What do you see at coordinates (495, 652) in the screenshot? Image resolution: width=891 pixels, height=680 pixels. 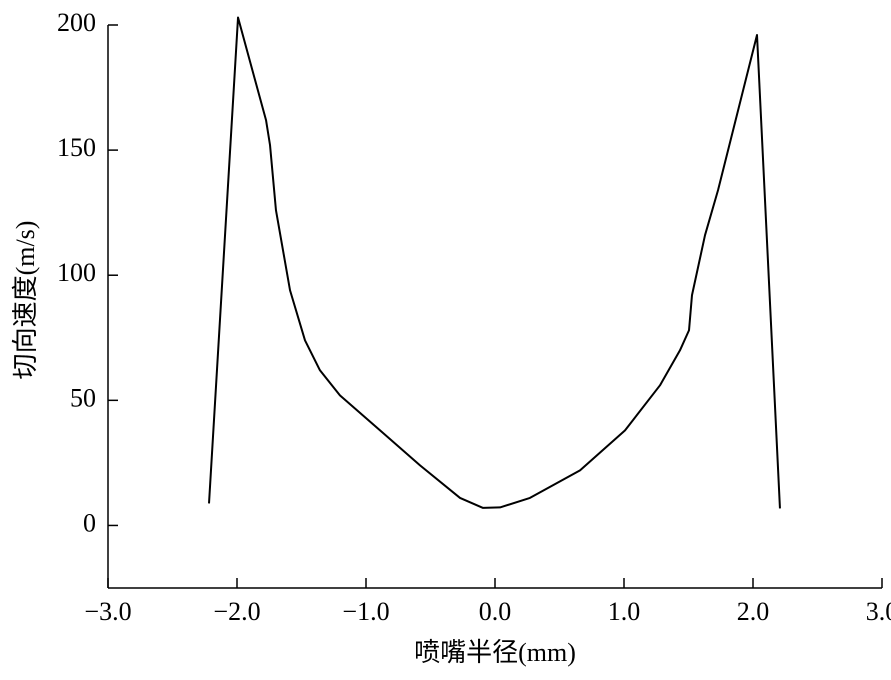 I see `x-axis-label: 喷嘴半径(mm)` at bounding box center [495, 652].